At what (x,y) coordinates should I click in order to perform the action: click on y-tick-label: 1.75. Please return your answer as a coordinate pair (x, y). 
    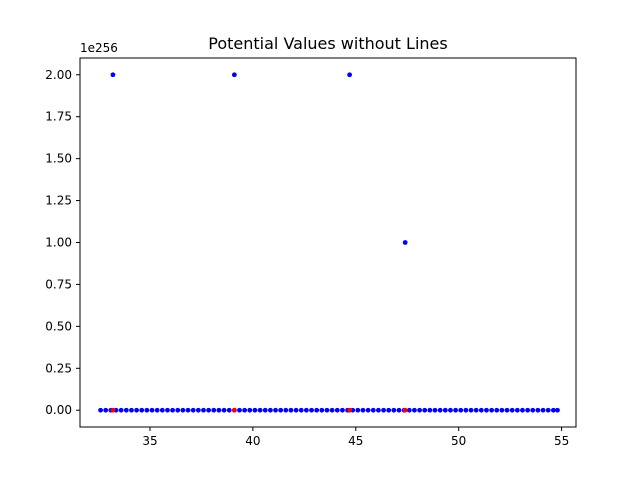
    Looking at the image, I should click on (58, 117).